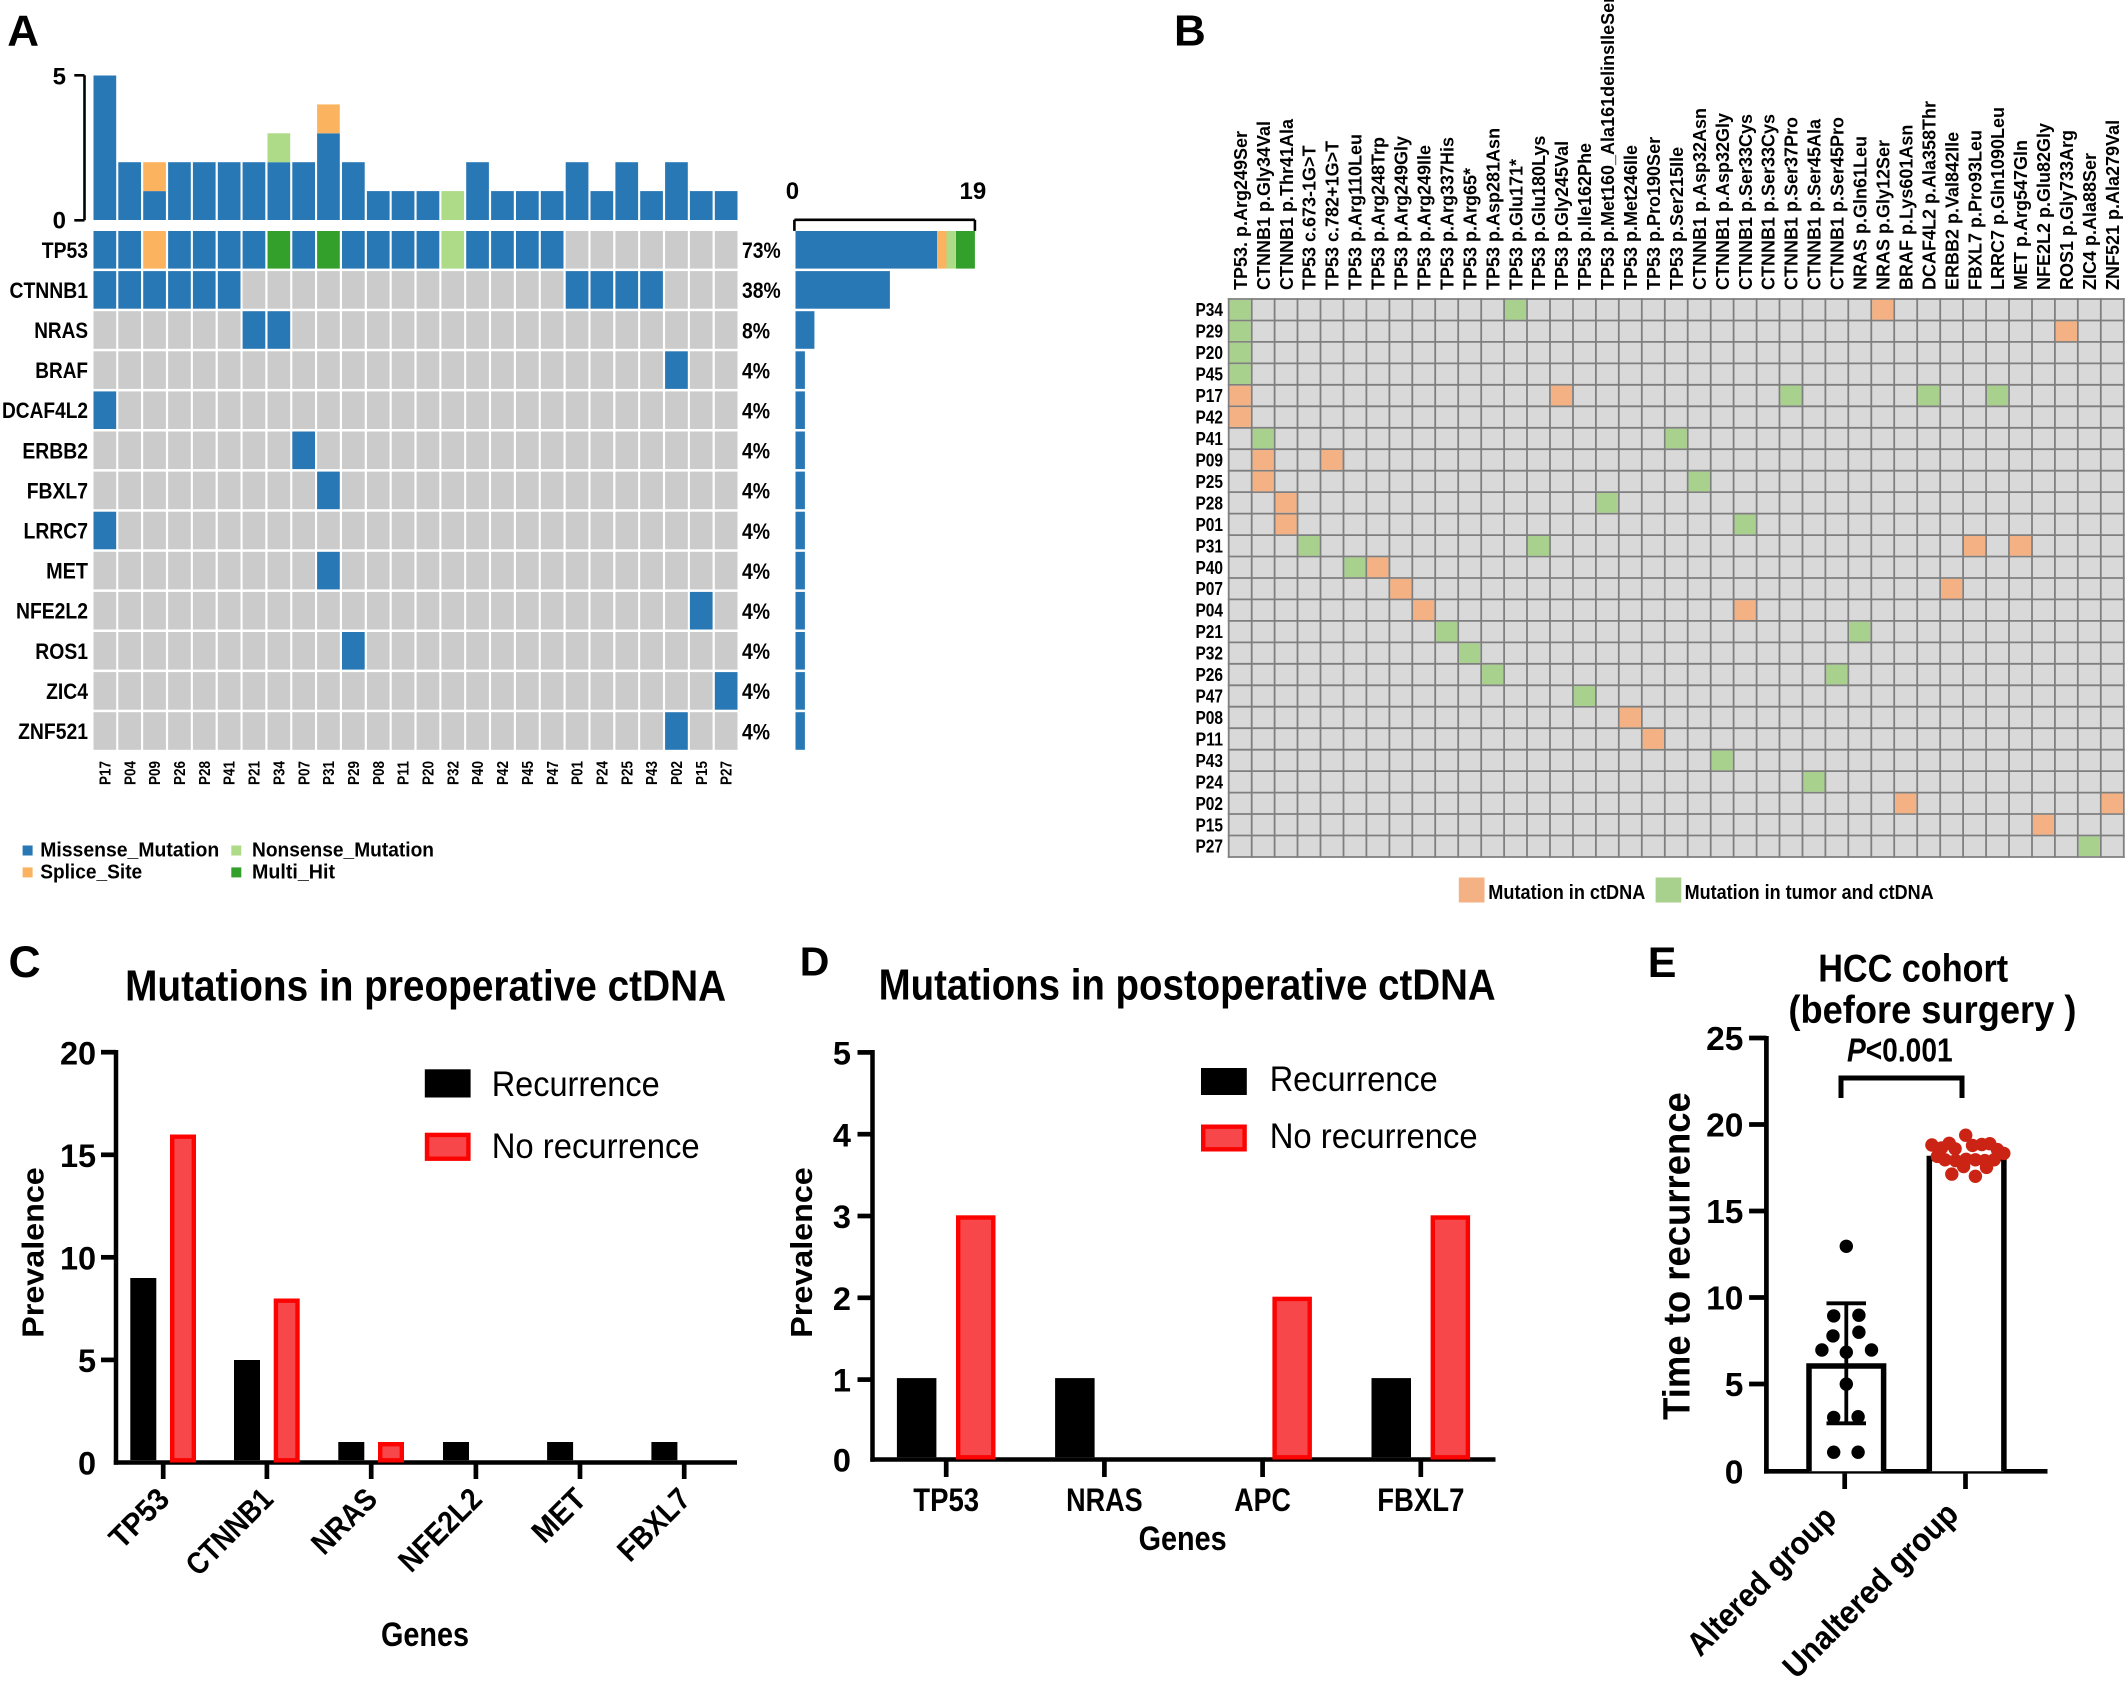 The image size is (2128, 1688). What do you see at coordinates (61, 370) in the screenshot?
I see `svg-text: BRAF` at bounding box center [61, 370].